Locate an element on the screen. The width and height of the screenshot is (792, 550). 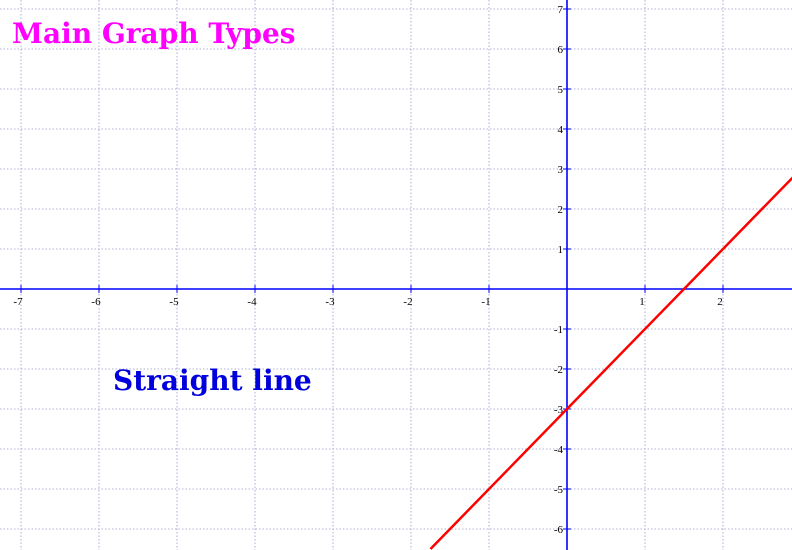
y-tick-label: 6 is located at coordinates (561, 50).